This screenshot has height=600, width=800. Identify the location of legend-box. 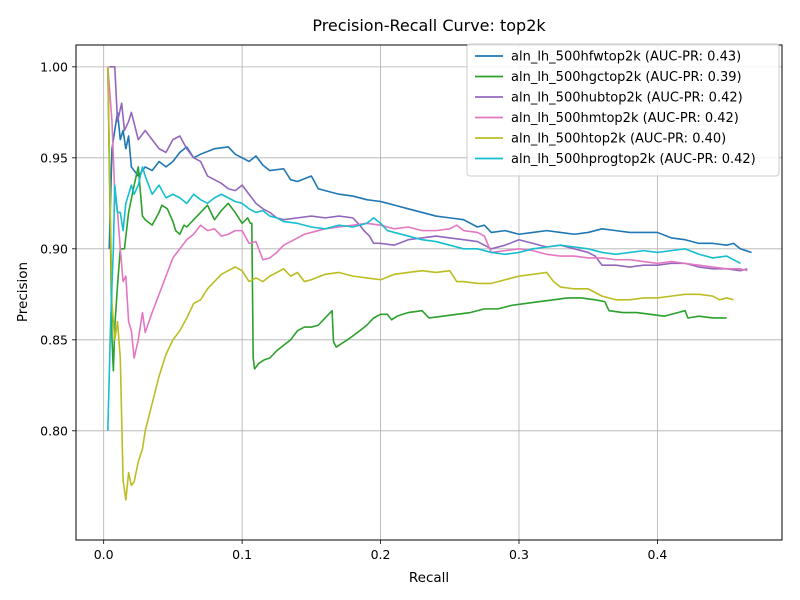
(623, 110).